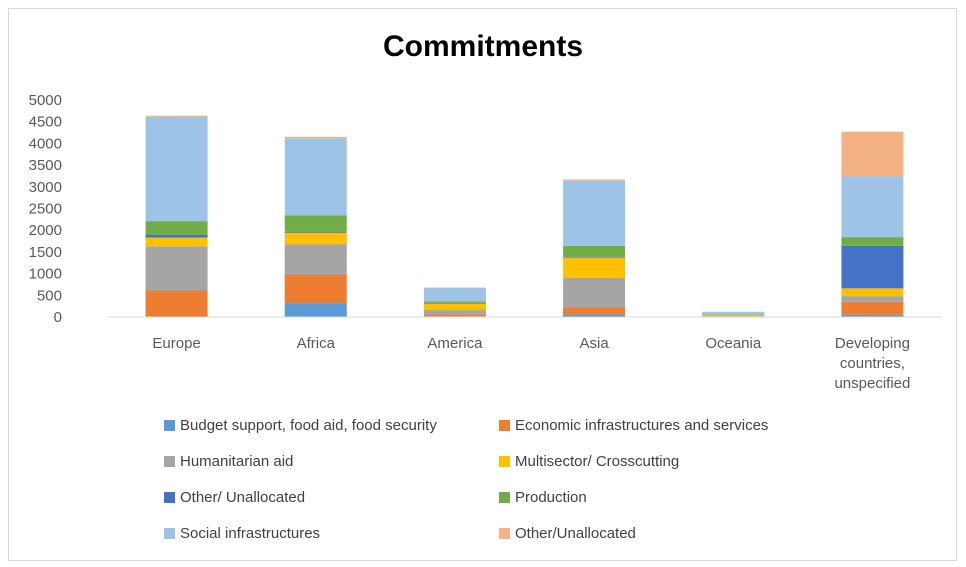  I want to click on x-tick-label: Europe, so click(176, 343).